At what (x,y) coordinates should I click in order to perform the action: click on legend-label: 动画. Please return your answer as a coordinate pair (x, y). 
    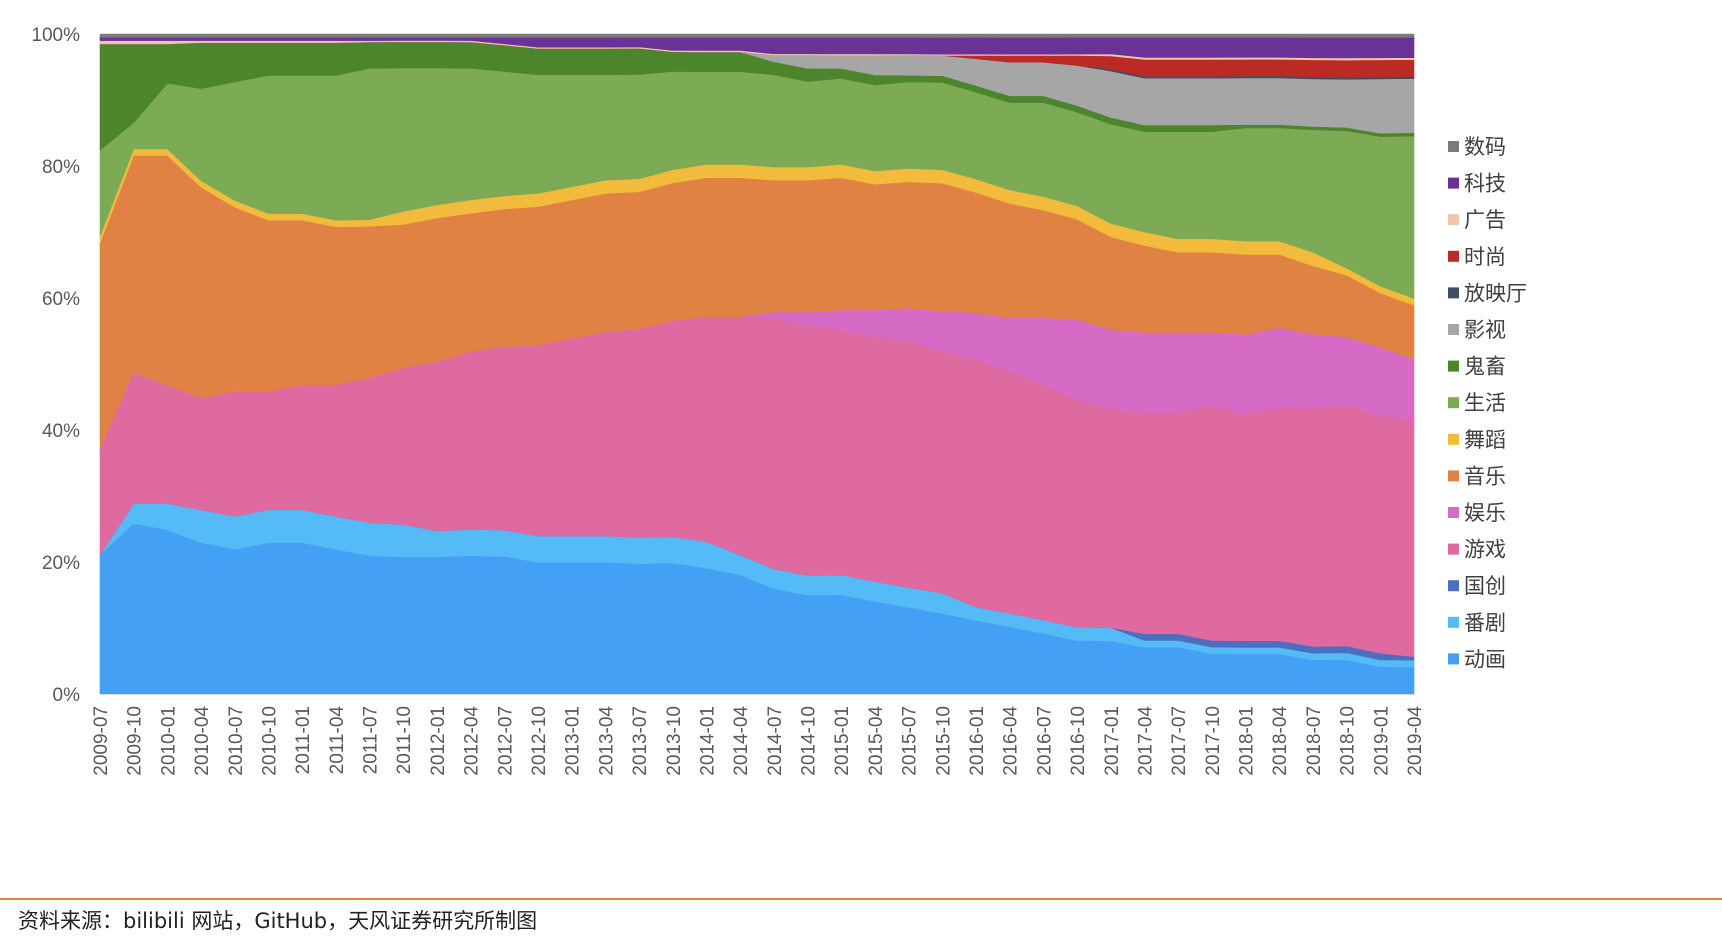
    Looking at the image, I should click on (1485, 659).